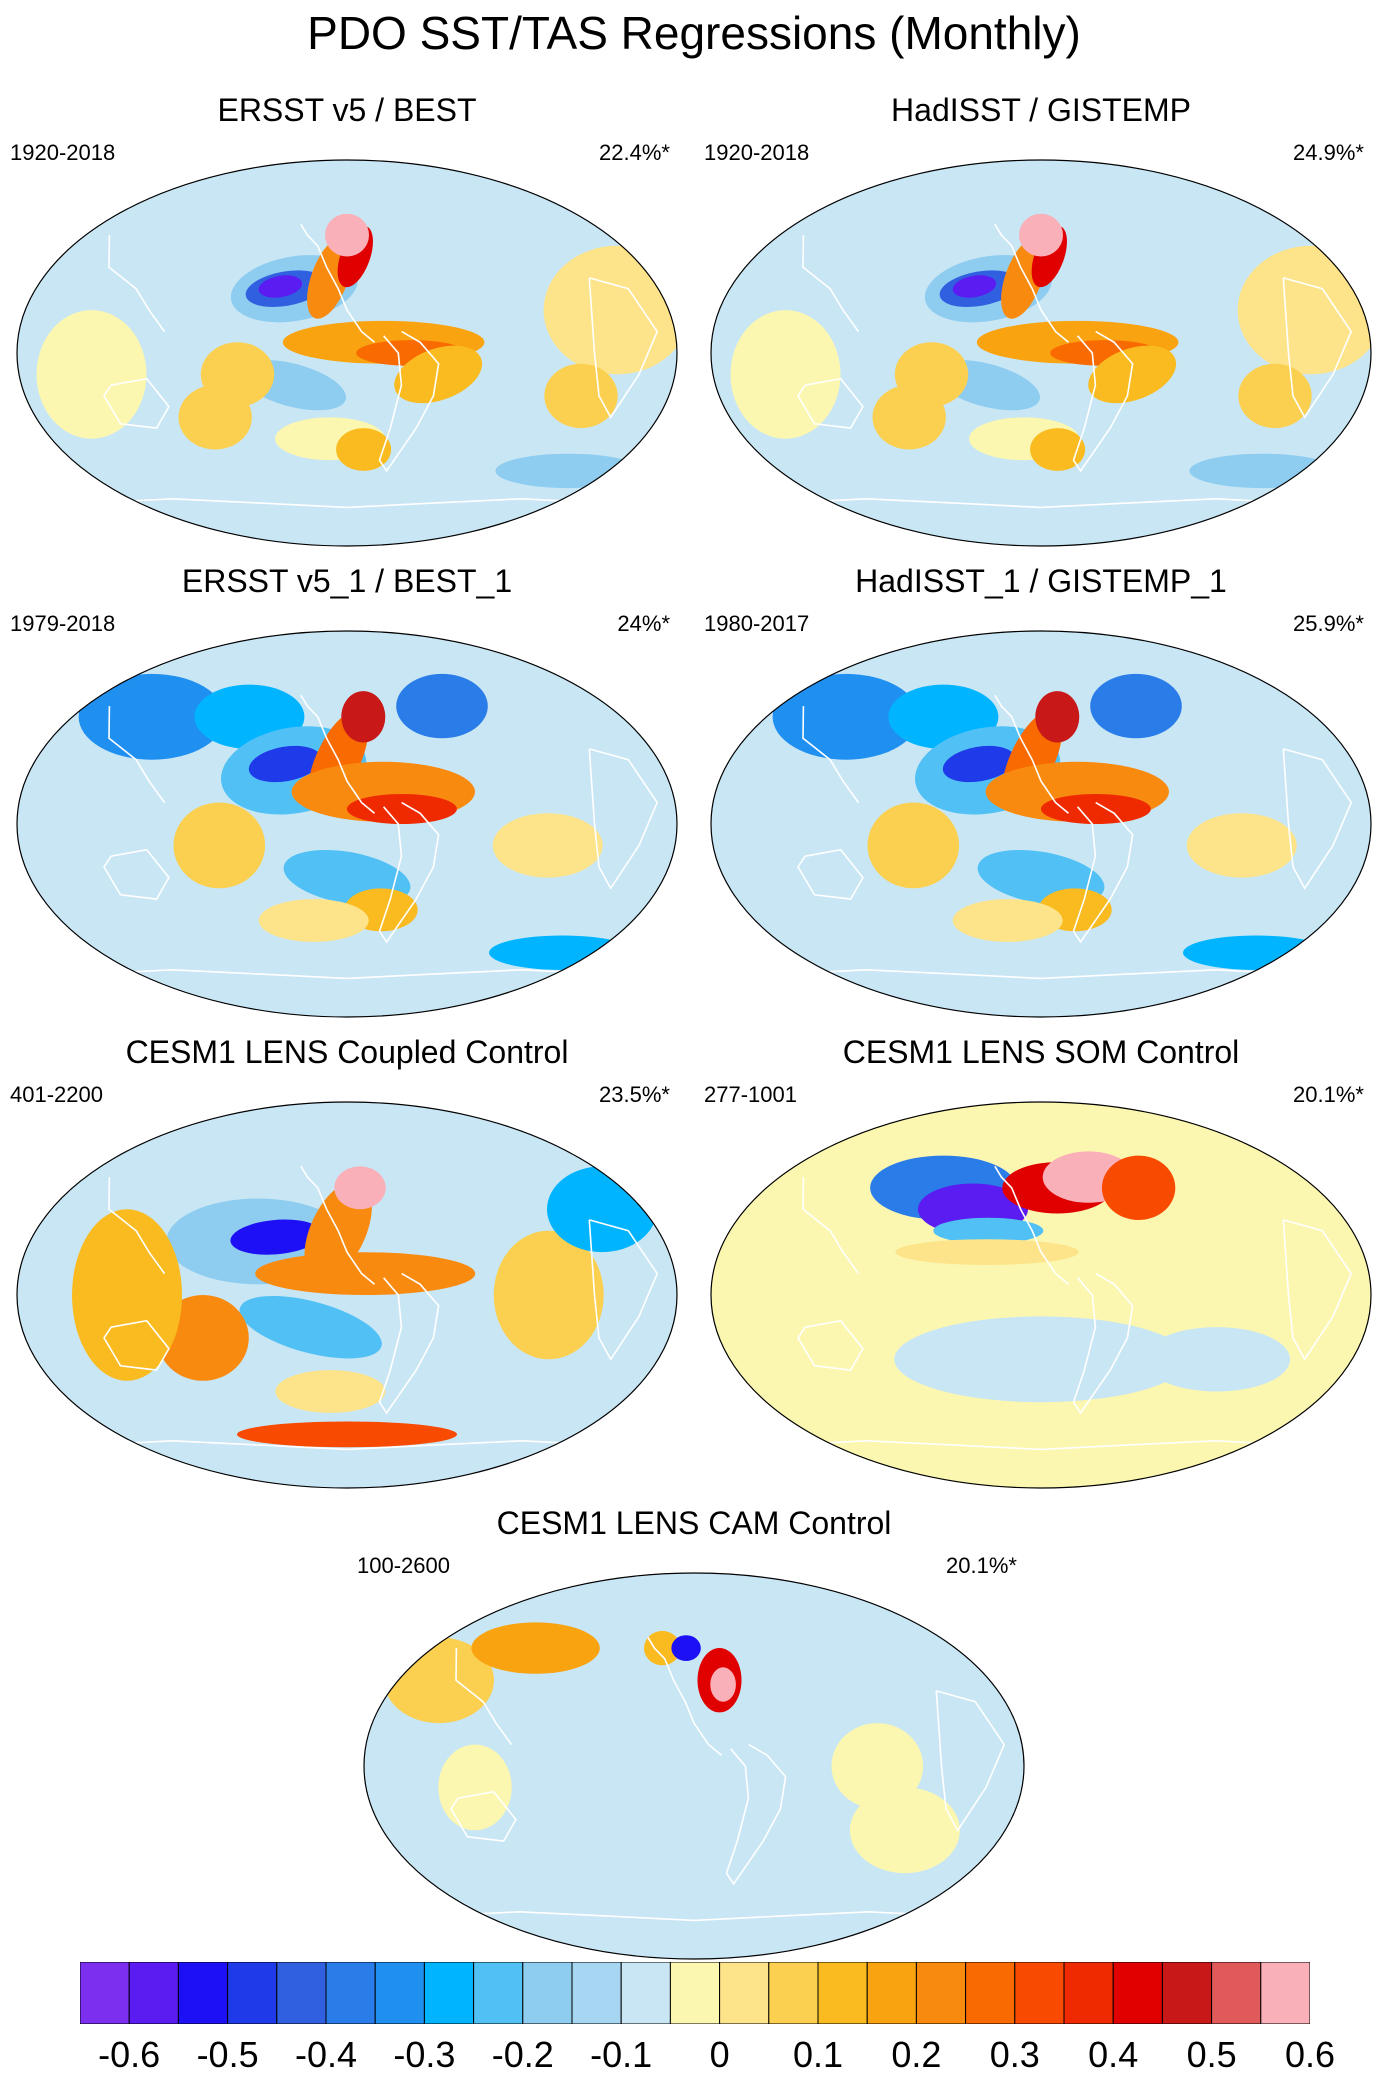  What do you see at coordinates (1041, 110) in the screenshot?
I see `panel-title: HadISST / GISTEMP` at bounding box center [1041, 110].